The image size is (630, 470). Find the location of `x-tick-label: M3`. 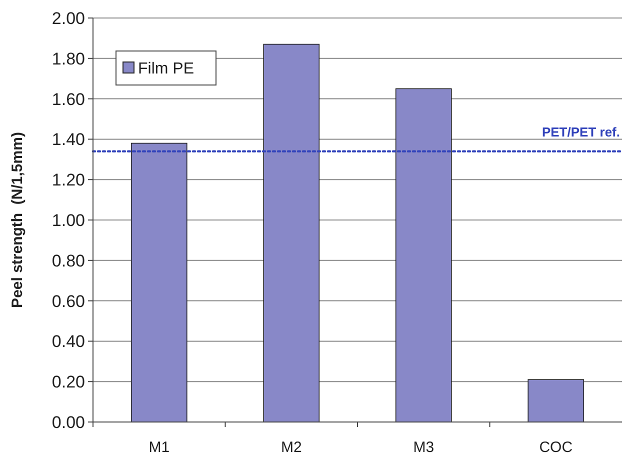

x-tick-label: M3 is located at coordinates (423, 447).